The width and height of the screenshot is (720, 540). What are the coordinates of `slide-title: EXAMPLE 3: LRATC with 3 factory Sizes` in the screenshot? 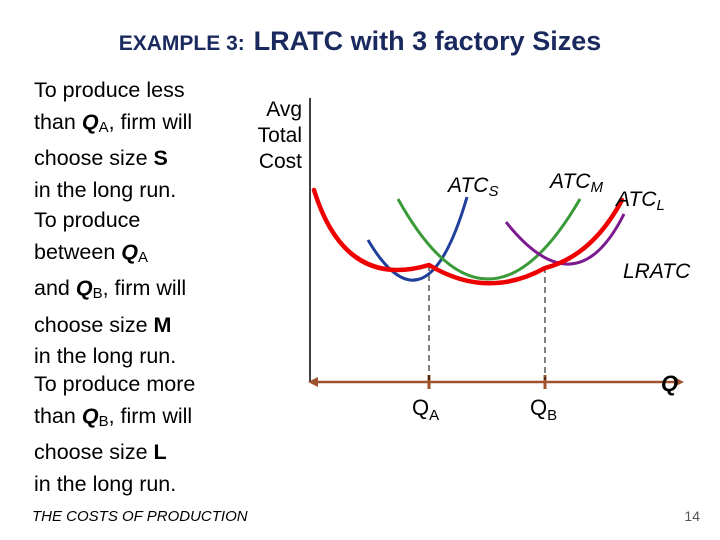 It's located at (360, 41).